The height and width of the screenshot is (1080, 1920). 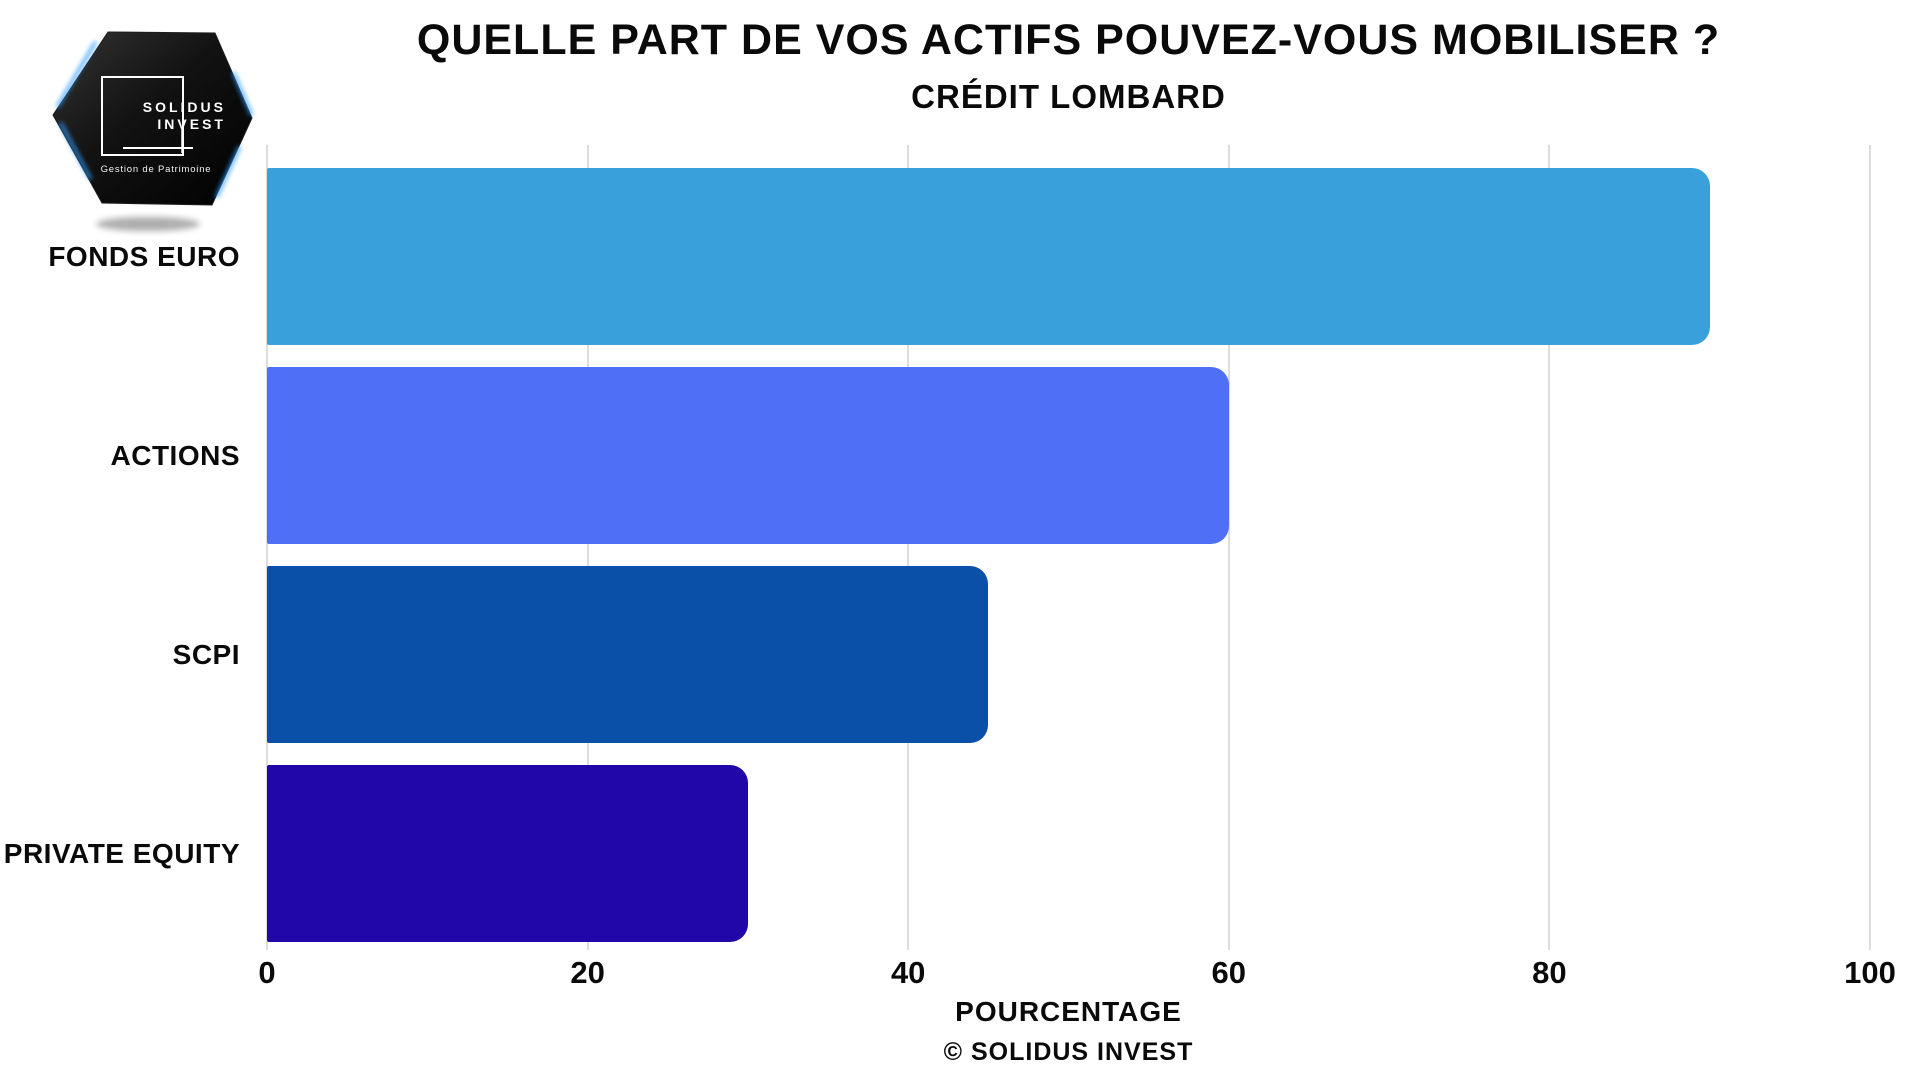 I want to click on category-label-private-equity: PRIVATE EQUITY, so click(x=121, y=853).